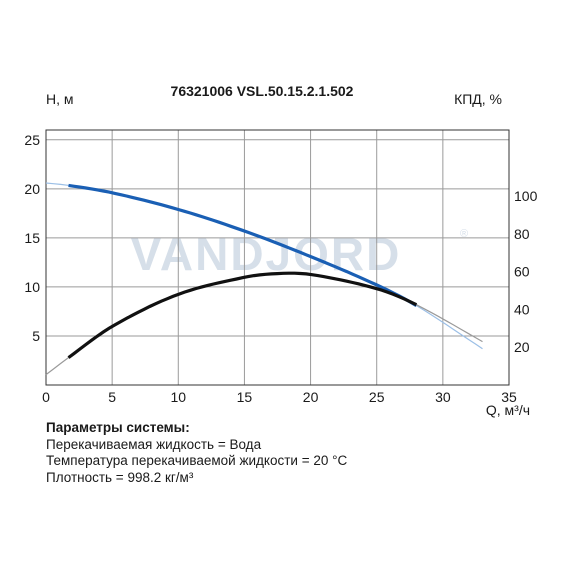  Describe the element at coordinates (60, 99) in the screenshot. I see `y-axis-title: H, м` at that location.